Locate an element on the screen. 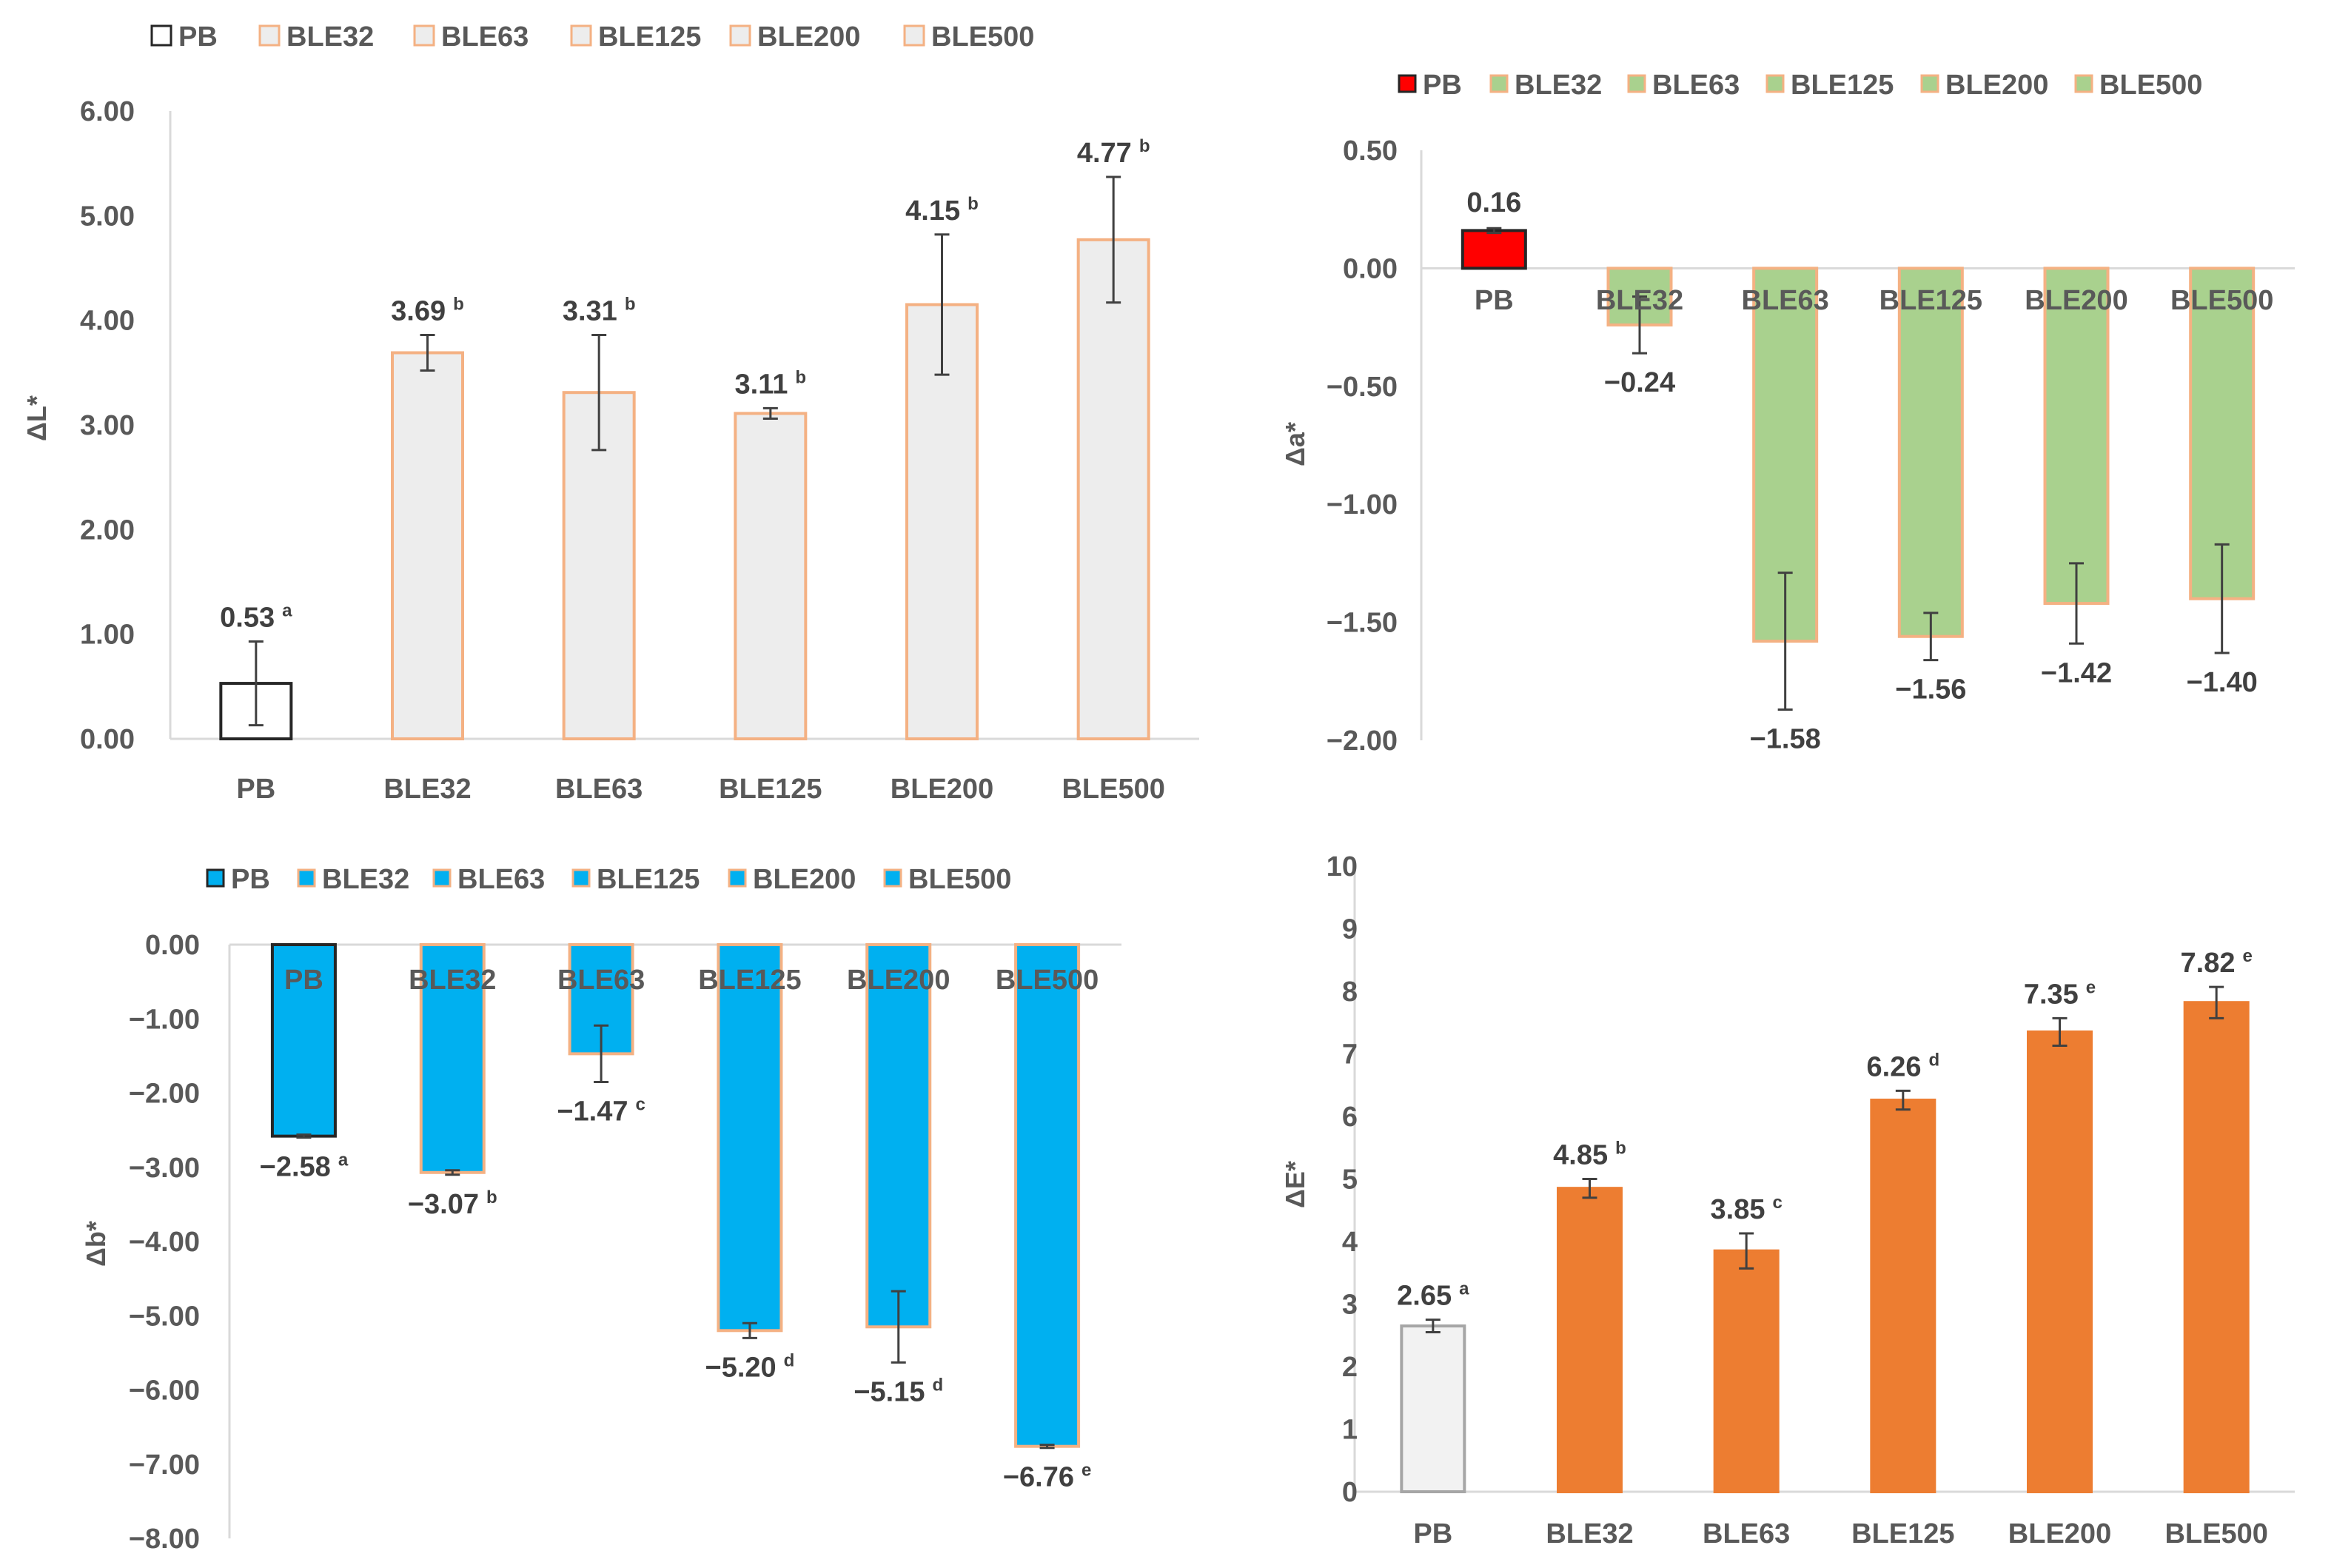 The width and height of the screenshot is (2334, 1568). y-tick-label: 9 is located at coordinates (1350, 930).